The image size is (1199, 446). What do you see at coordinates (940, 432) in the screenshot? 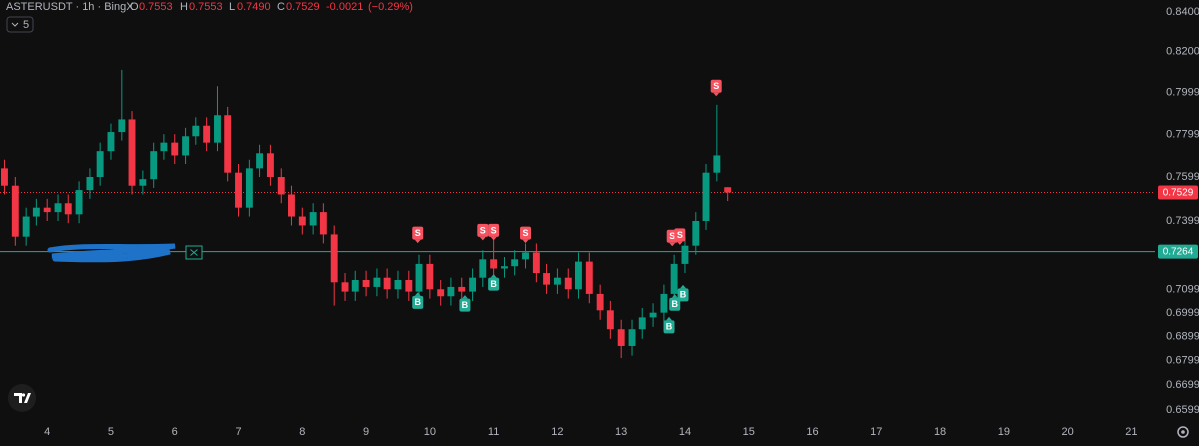
I see `x-tick-label: 18` at bounding box center [940, 432].